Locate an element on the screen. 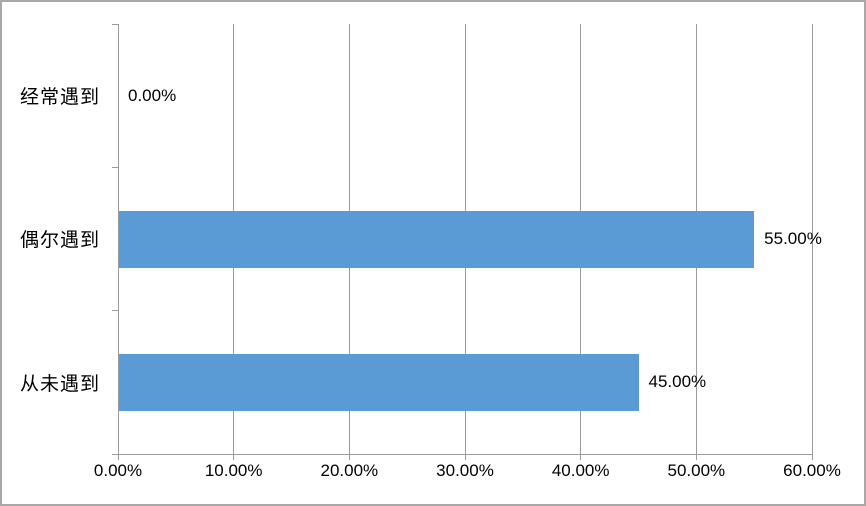 The width and height of the screenshot is (866, 506). x-axis-tick-label: 10.00% is located at coordinates (233, 470).